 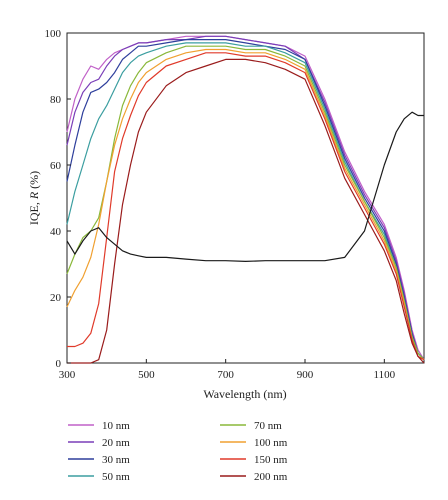 What do you see at coordinates (271, 477) in the screenshot?
I see `legend-label: 200 nm` at bounding box center [271, 477].